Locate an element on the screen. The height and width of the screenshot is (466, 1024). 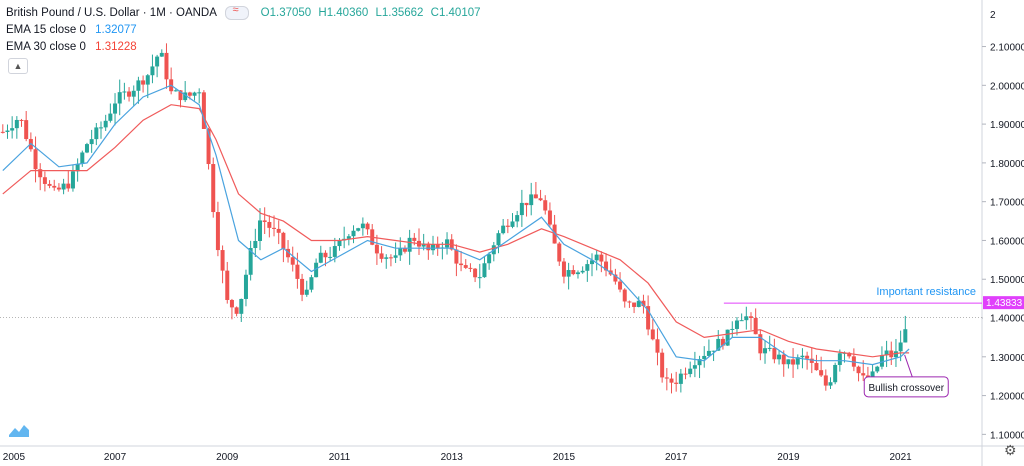
y-tick-label: 1.60000 is located at coordinates (1007, 241).